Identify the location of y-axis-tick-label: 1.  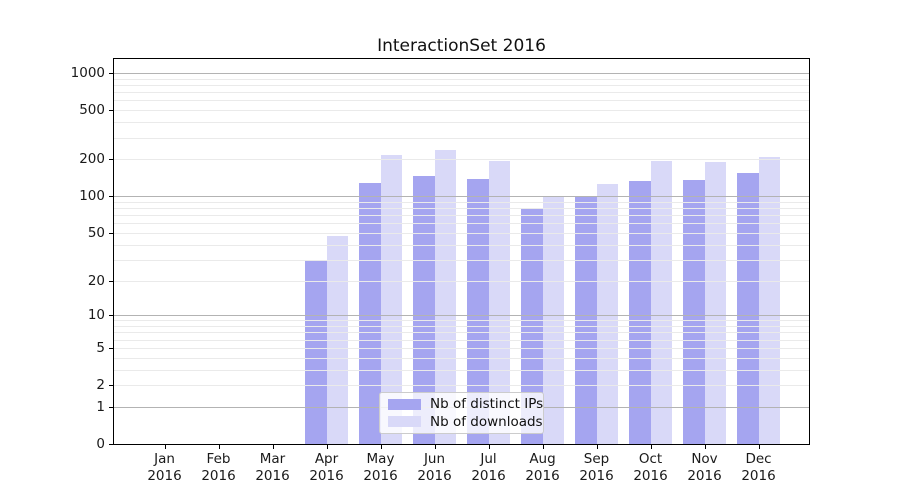
(100, 406).